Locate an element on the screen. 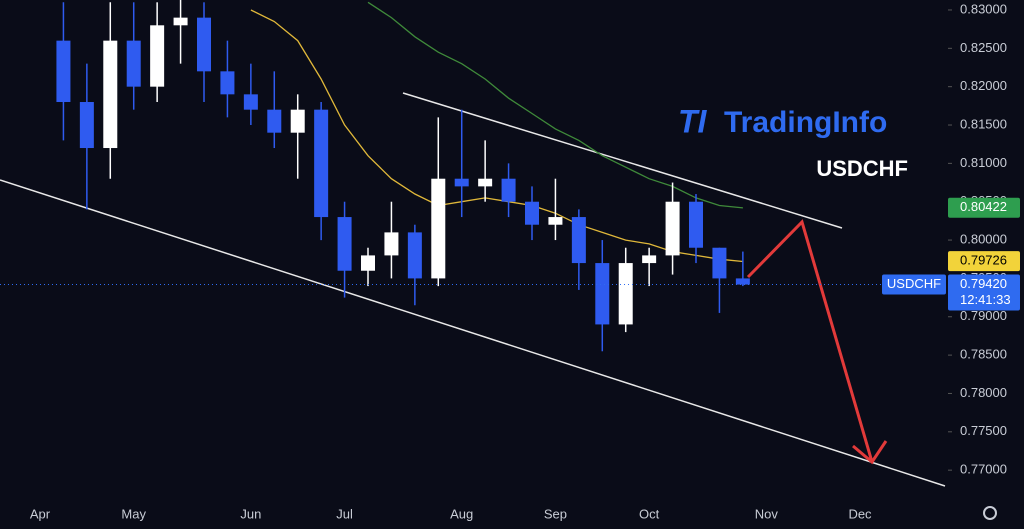 This screenshot has height=529, width=1024. x-tick-label: Aug is located at coordinates (461, 513).